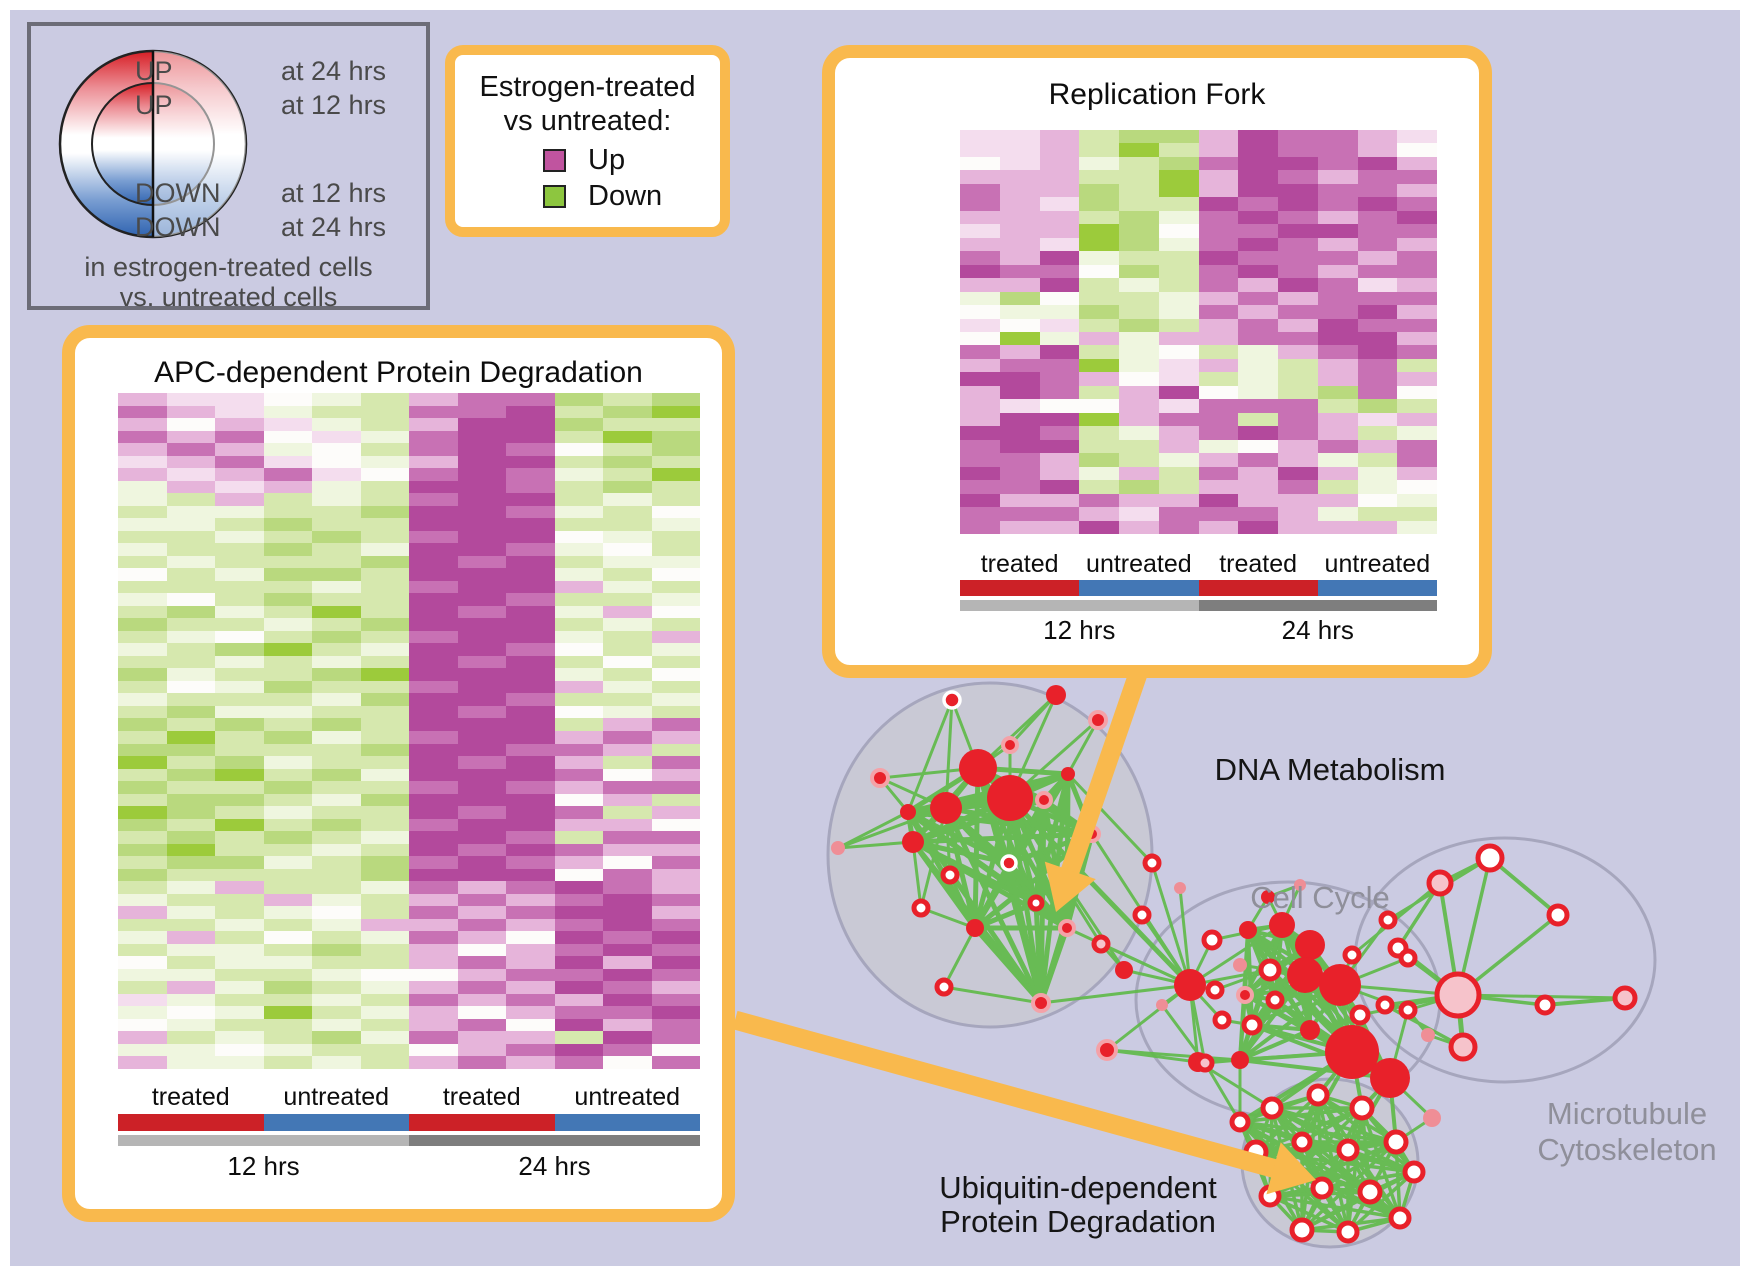  What do you see at coordinates (1320, 897) in the screenshot?
I see `cluster-label: Cell Cycle` at bounding box center [1320, 897].